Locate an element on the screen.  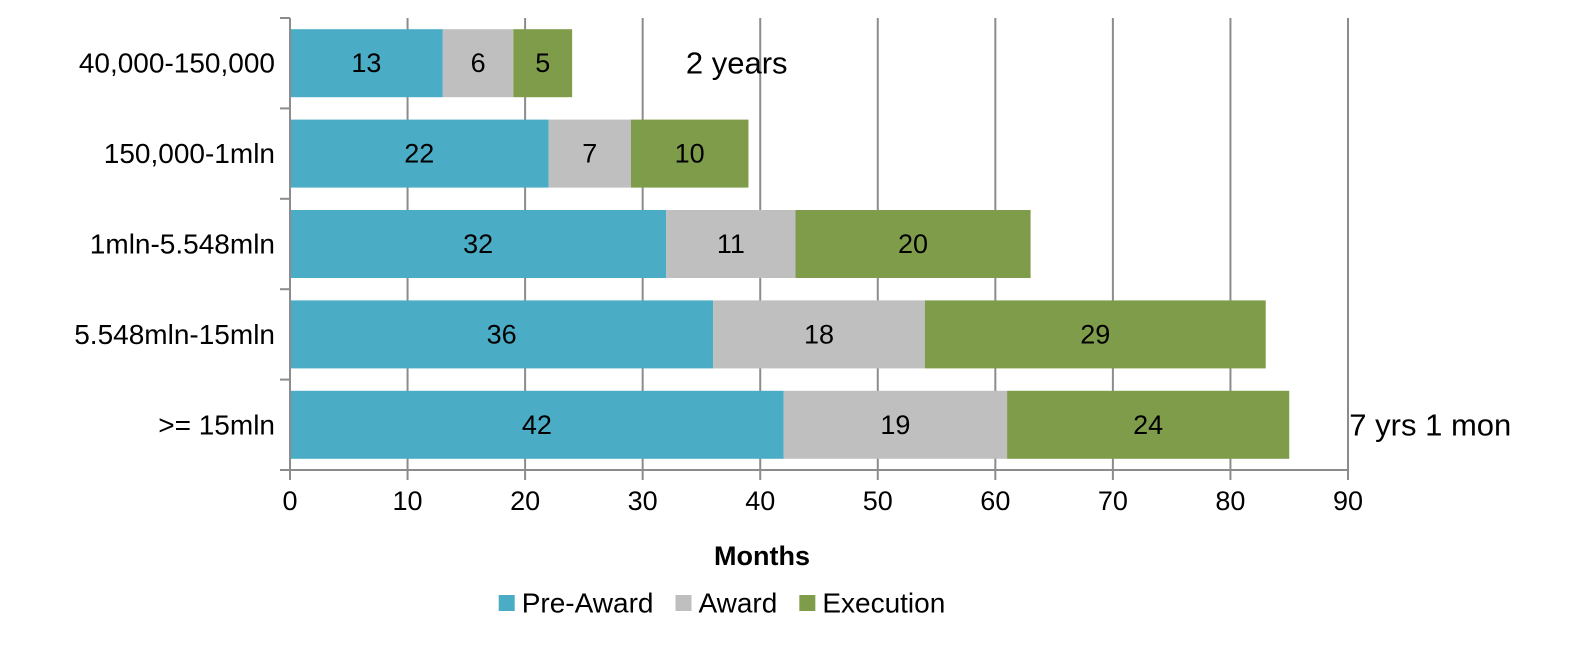
data-label: 18 is located at coordinates (819, 334).